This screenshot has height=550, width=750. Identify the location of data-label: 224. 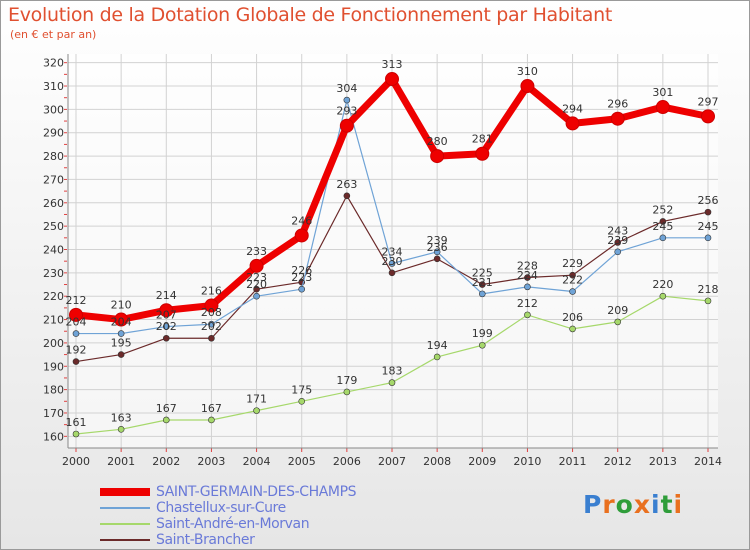
(527, 275).